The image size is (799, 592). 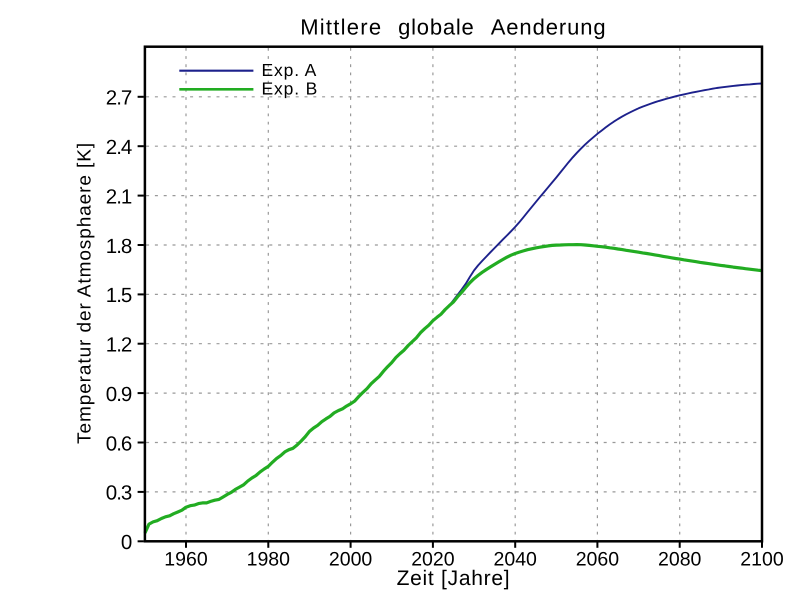 I want to click on svg-text: globale, so click(x=436, y=26).